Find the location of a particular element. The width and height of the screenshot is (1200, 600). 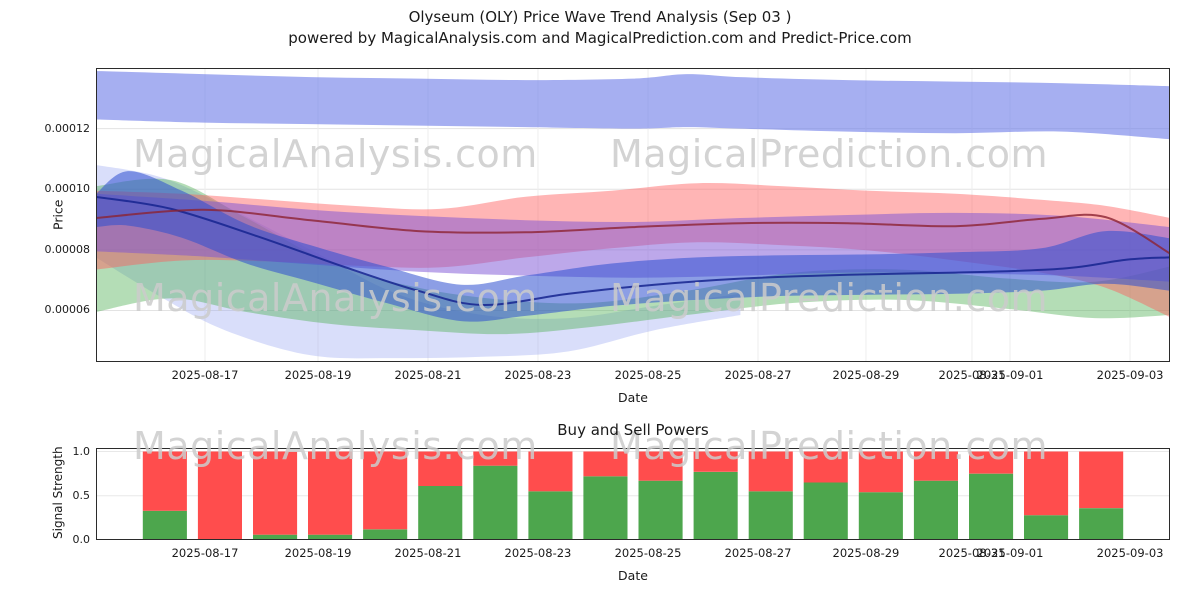

price-xtick-label: 2025-08-25 is located at coordinates (648, 375).